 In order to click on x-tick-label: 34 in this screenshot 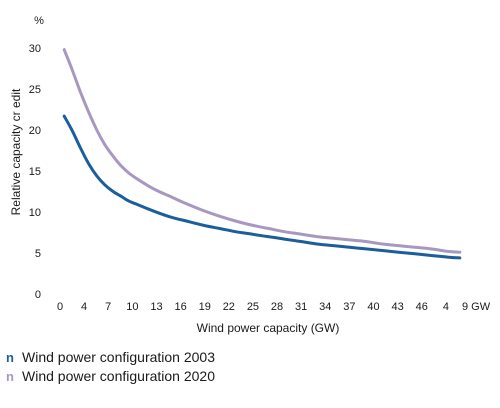, I will do `click(325, 307)`.